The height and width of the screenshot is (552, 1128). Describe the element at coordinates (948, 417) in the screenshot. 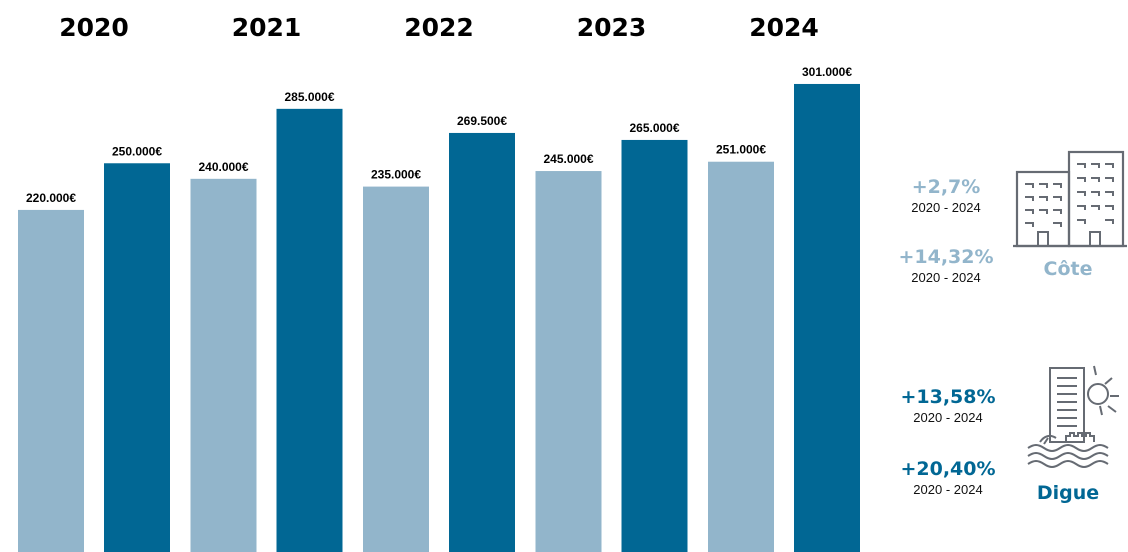

I see `digue-stat-1-period: 2020 - 2024` at that location.